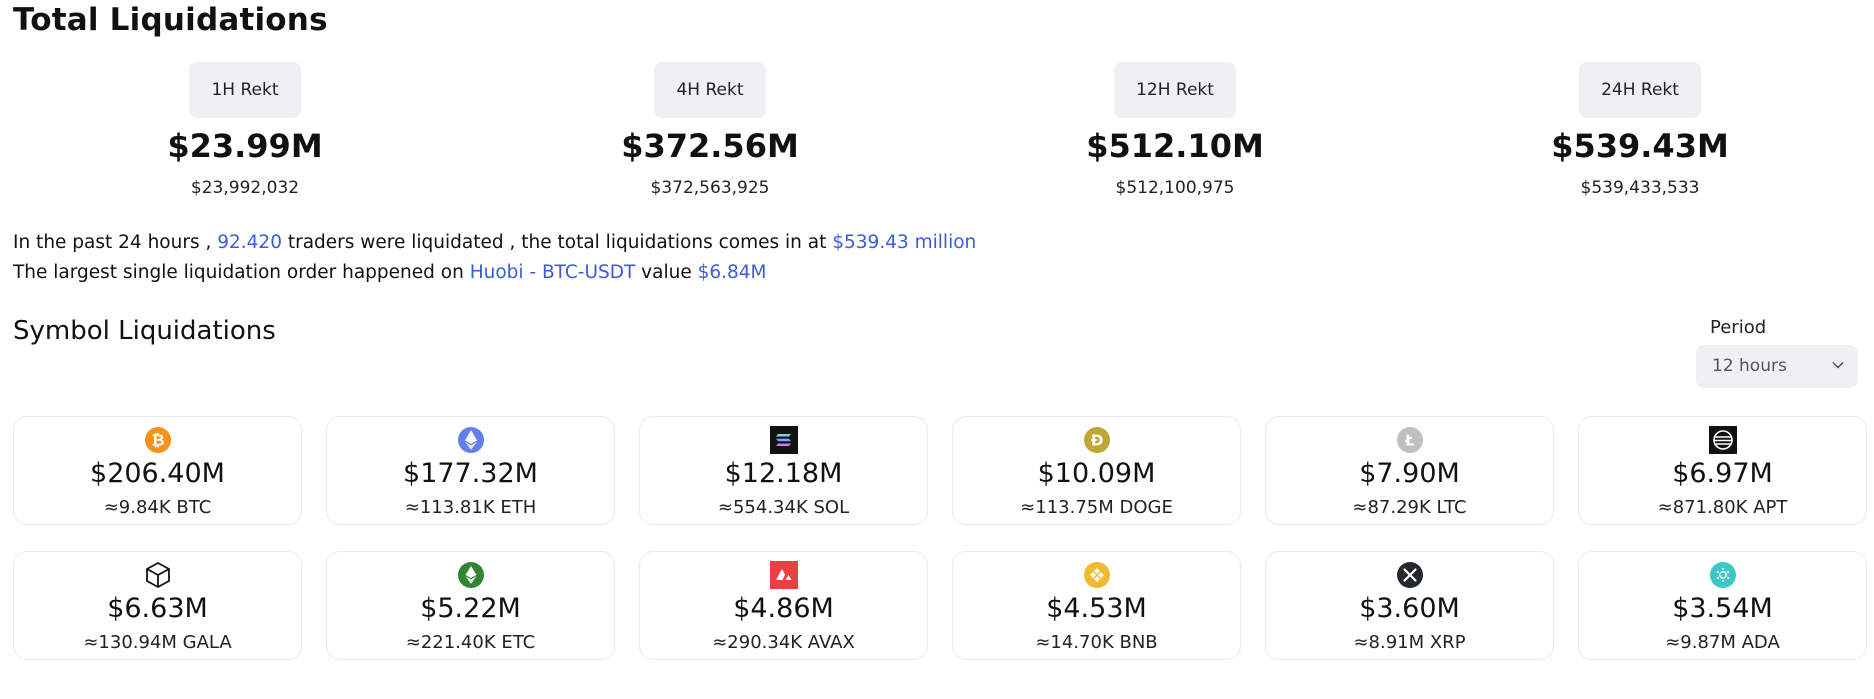 This screenshot has height=699, width=1874. What do you see at coordinates (157, 473) in the screenshot?
I see `symbol-value: $206.40M` at bounding box center [157, 473].